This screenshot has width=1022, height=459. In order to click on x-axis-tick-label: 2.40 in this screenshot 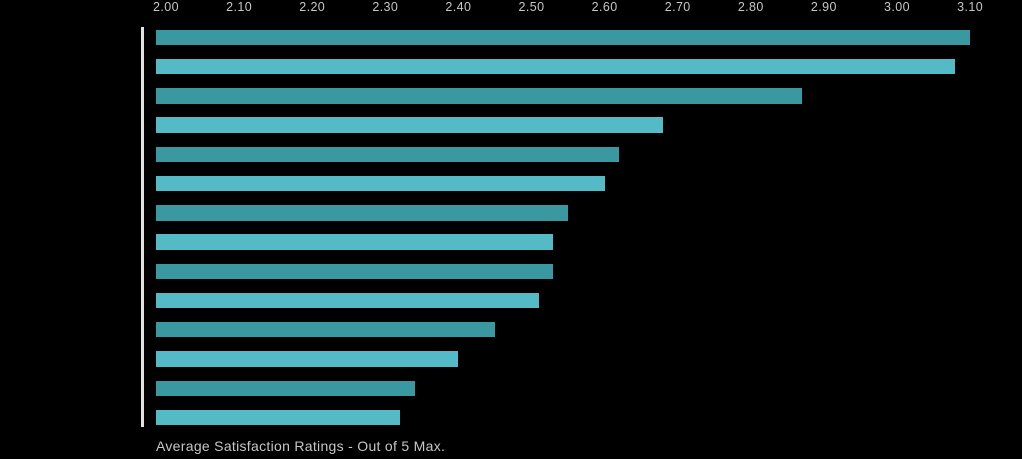, I will do `click(458, 7)`.